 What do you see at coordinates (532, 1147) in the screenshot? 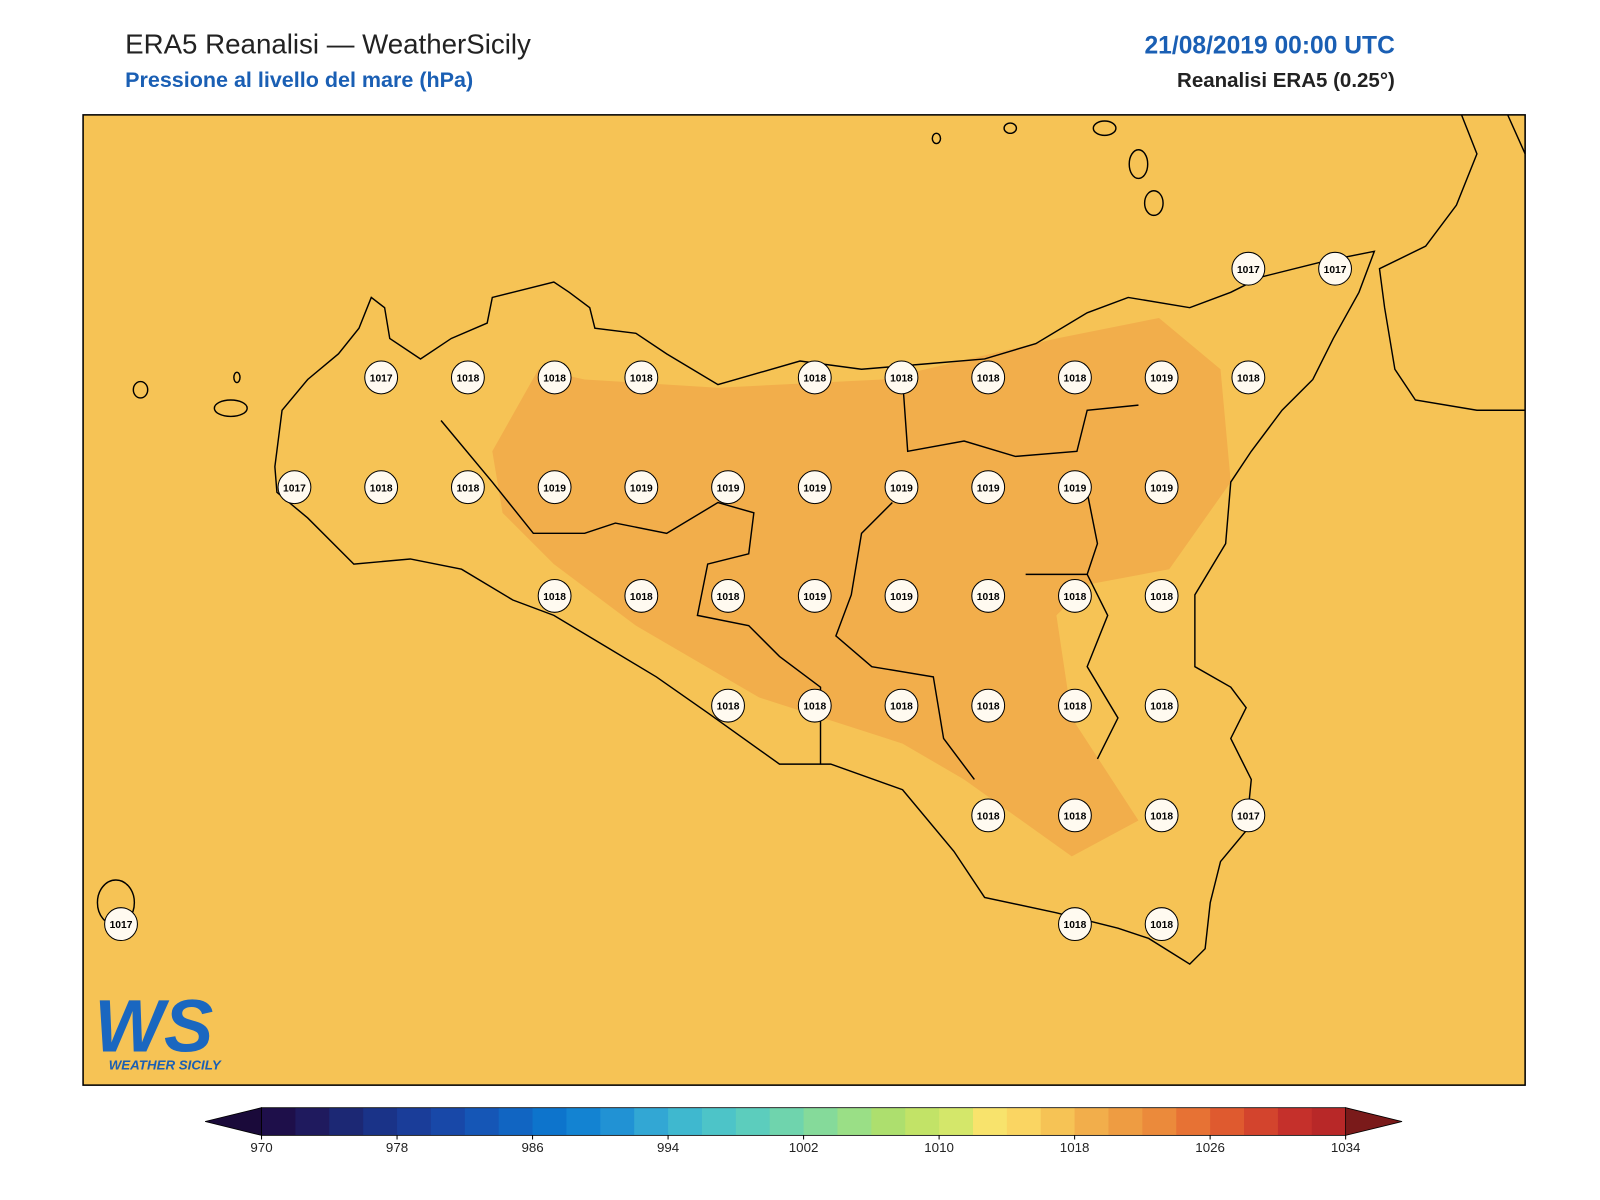
I see `colorbar-tick-label: 986` at bounding box center [532, 1147].